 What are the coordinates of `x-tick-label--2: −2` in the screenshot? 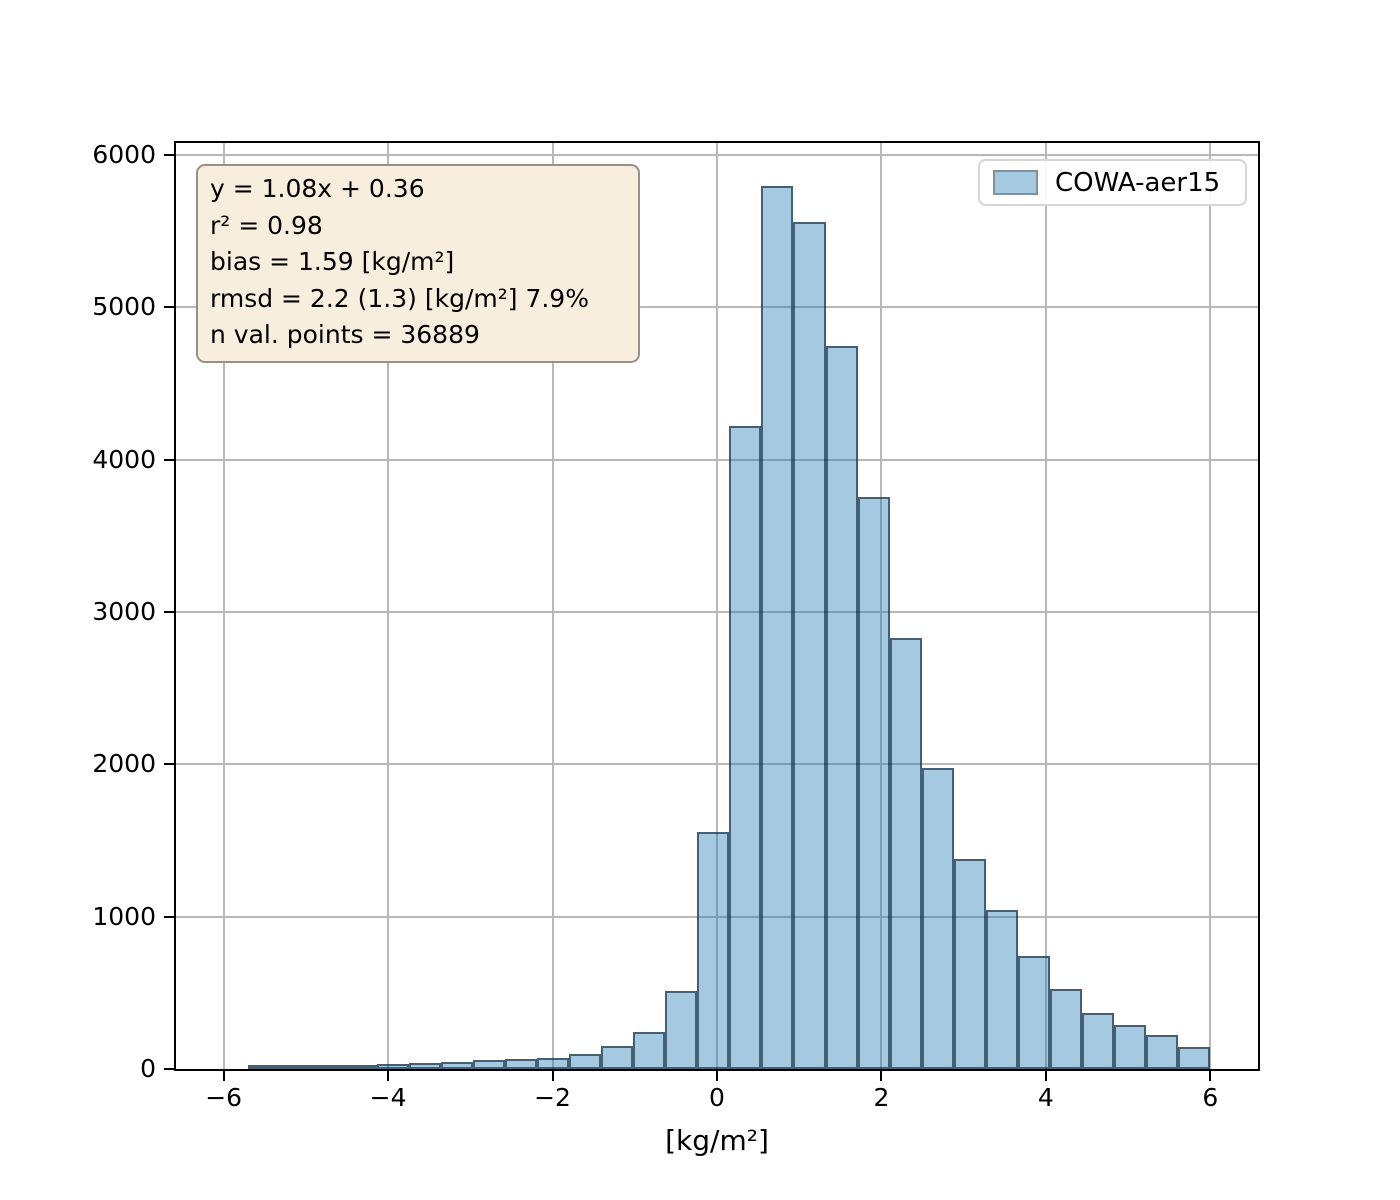 It's located at (552, 1097).